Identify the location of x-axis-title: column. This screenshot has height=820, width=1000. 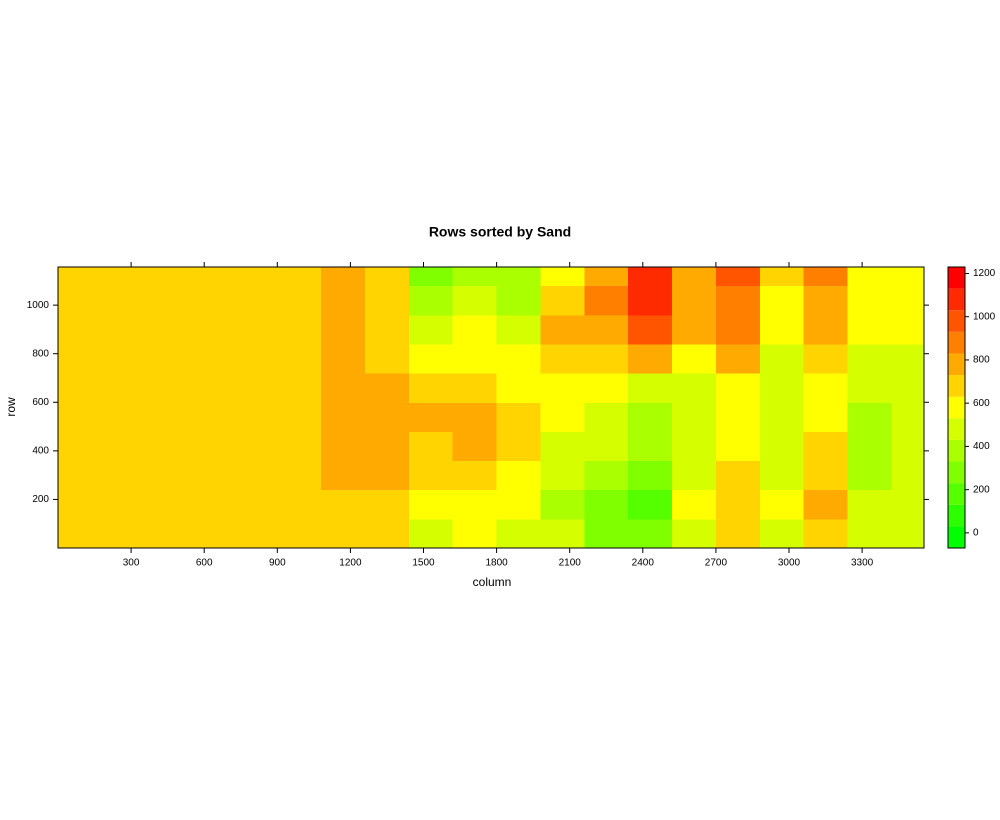
(492, 582).